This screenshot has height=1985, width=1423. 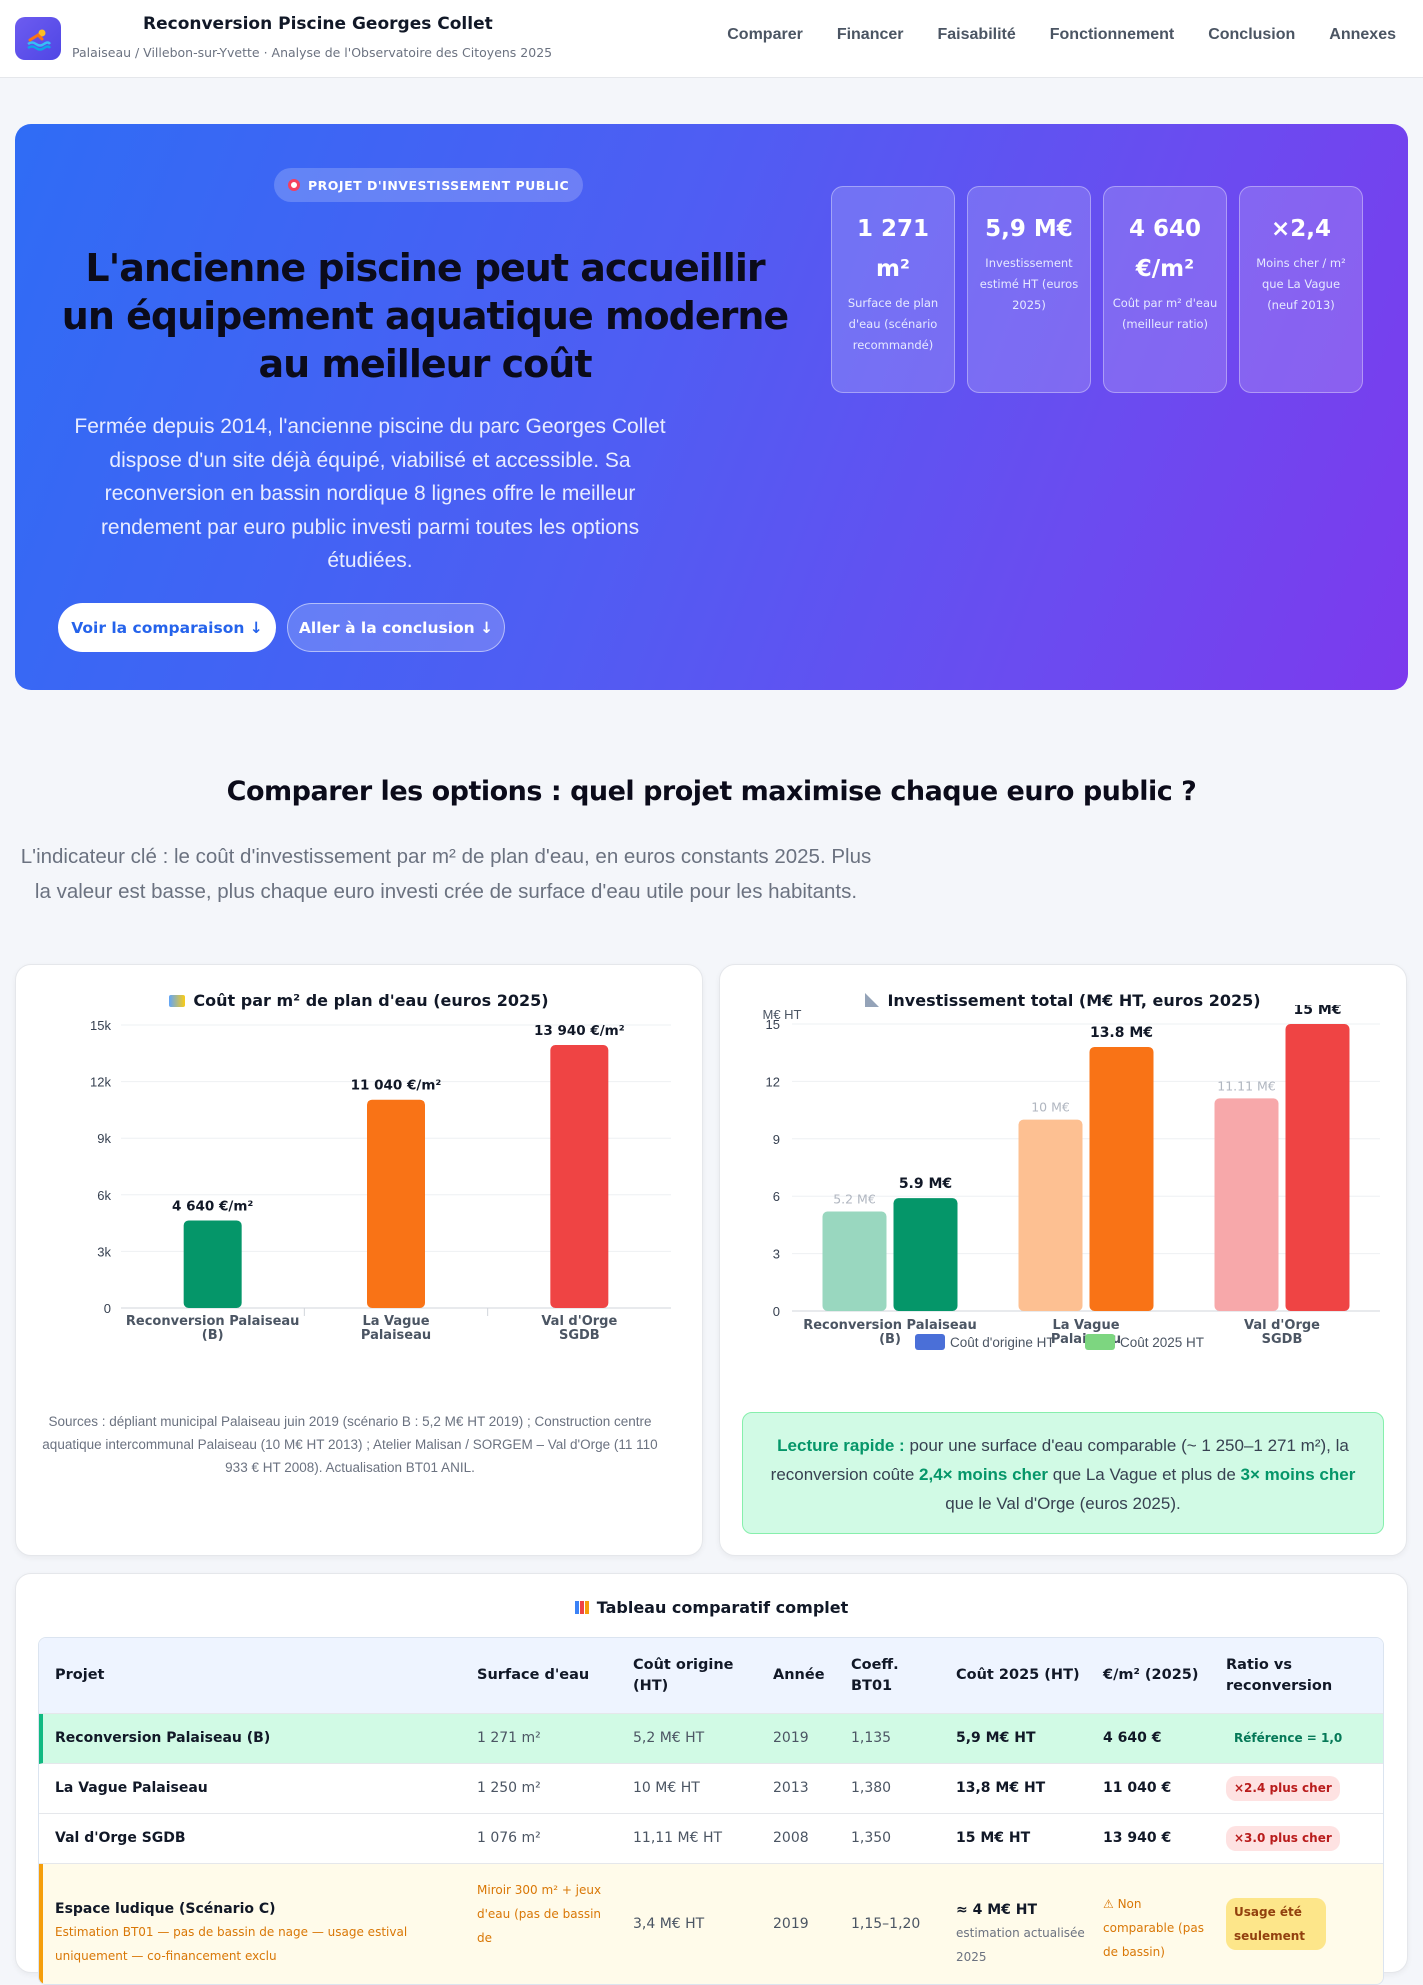 I want to click on cost-value: ≈ 4 M€ HT, so click(x=997, y=1909).